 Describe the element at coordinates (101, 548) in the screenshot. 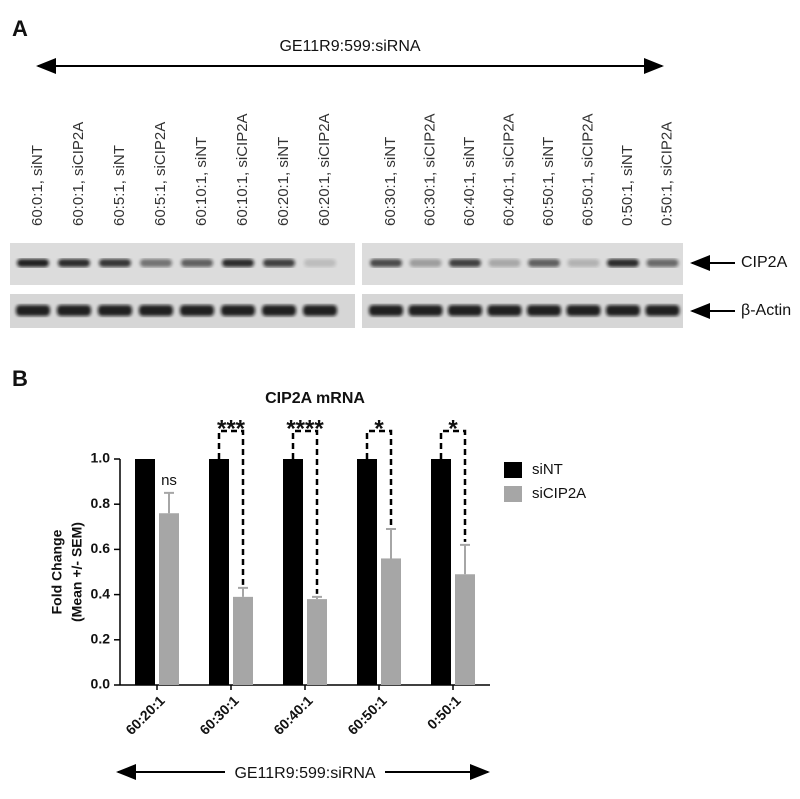

I see `y-tick-label: 0.6` at that location.